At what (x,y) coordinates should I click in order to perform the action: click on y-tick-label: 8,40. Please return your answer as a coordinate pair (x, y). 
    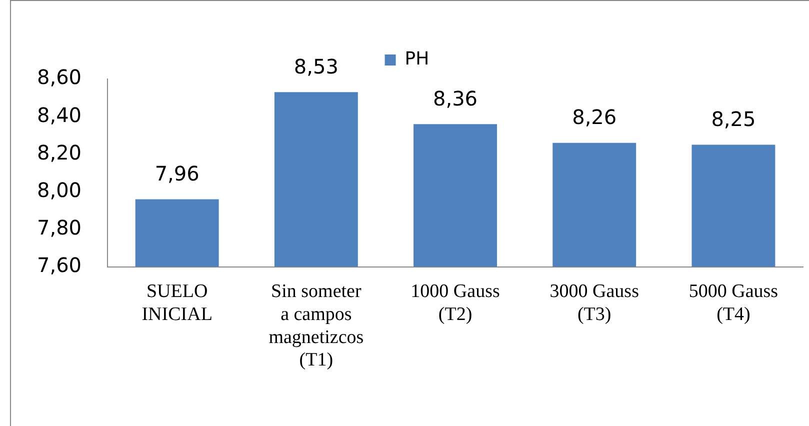
    Looking at the image, I should click on (59, 114).